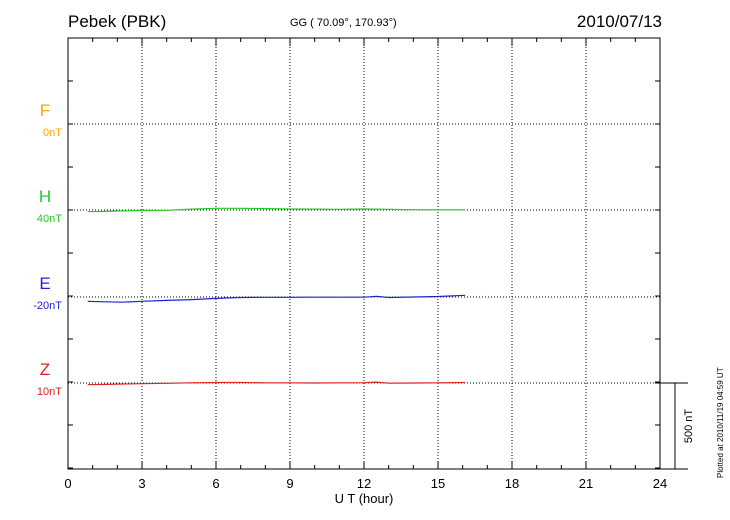 Image resolution: width=730 pixels, height=520 pixels. Describe the element at coordinates (215, 483) in the screenshot. I see `x-tick-label: 6` at that location.